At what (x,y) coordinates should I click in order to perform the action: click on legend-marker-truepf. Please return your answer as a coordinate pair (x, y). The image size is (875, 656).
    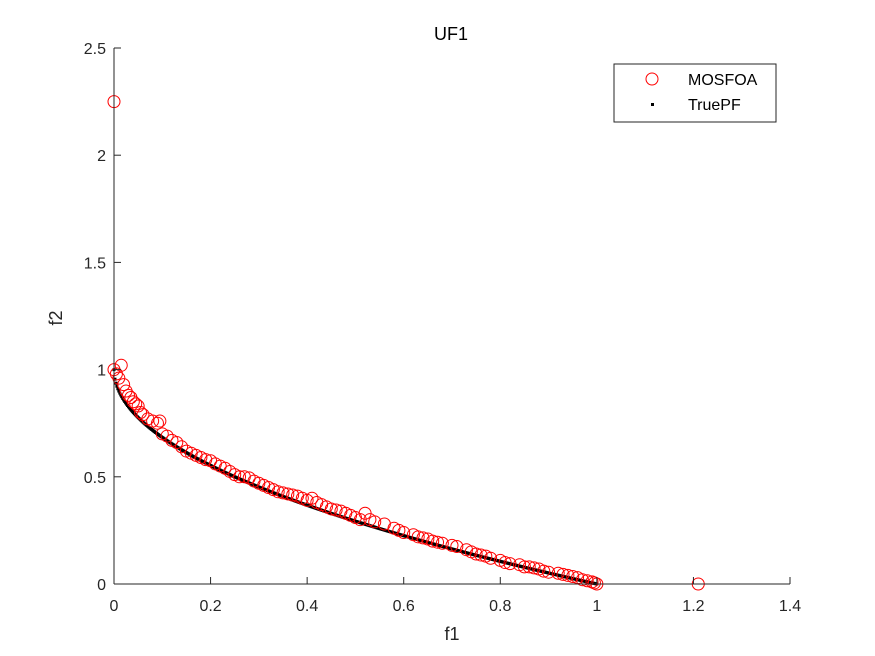
    Looking at the image, I should click on (652, 104).